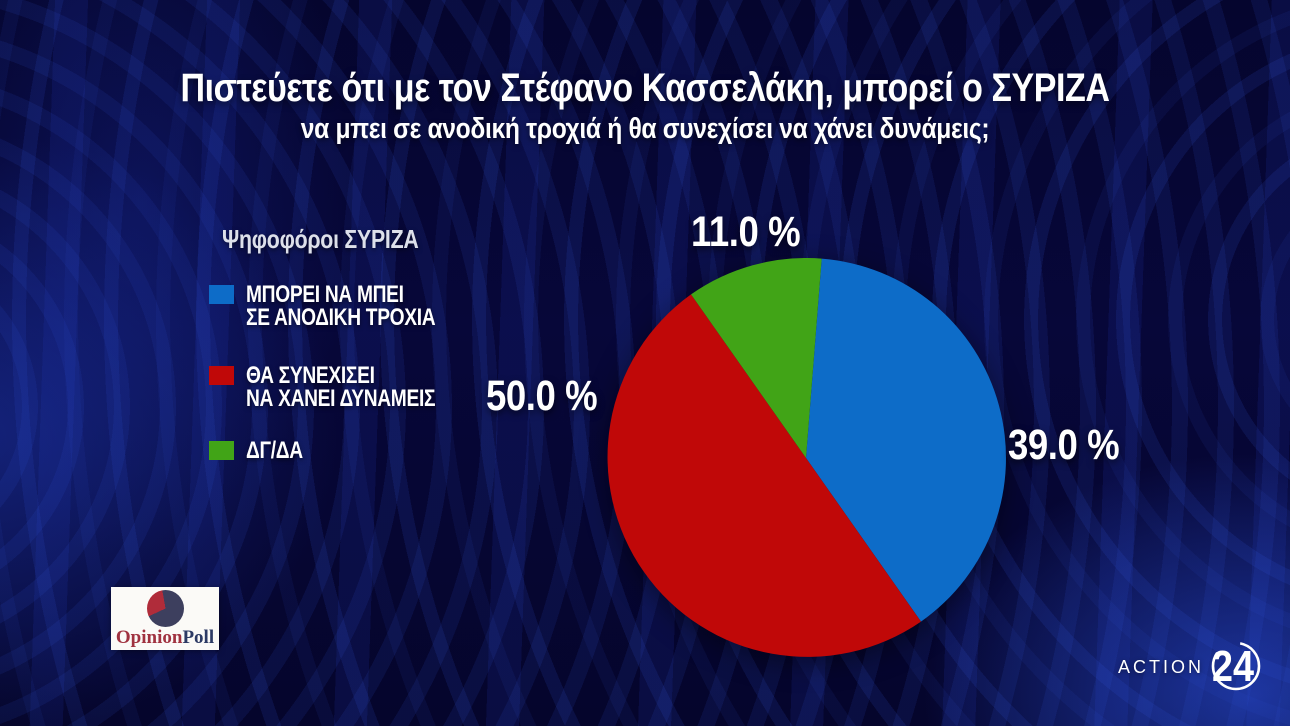  Describe the element at coordinates (320, 239) in the screenshot. I see `legend-header: Ψηφοφόροι ΣΥΡΙΖΑ` at that location.